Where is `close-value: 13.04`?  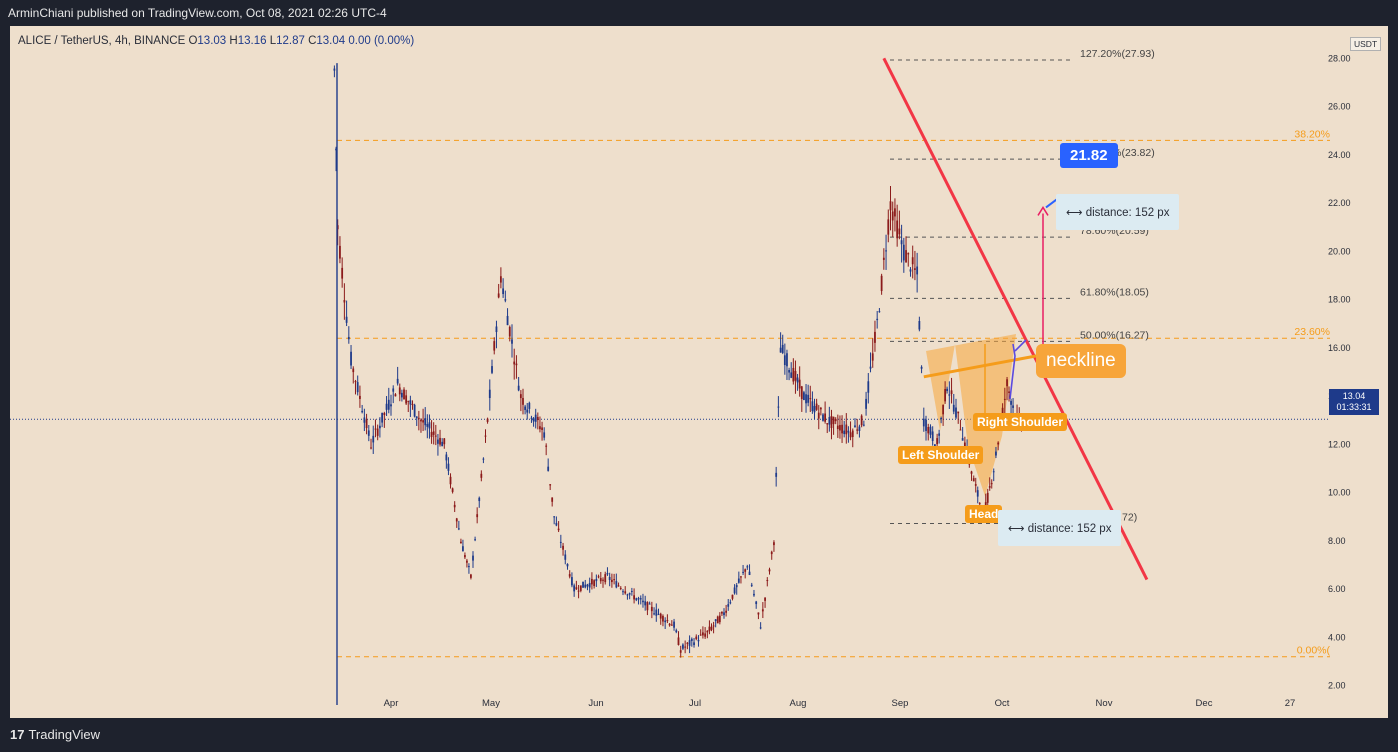
close-value: 13.04 is located at coordinates (331, 41).